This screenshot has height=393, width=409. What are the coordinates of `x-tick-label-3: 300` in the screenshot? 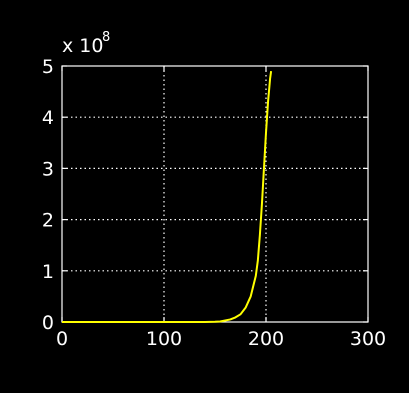 It's located at (368, 339).